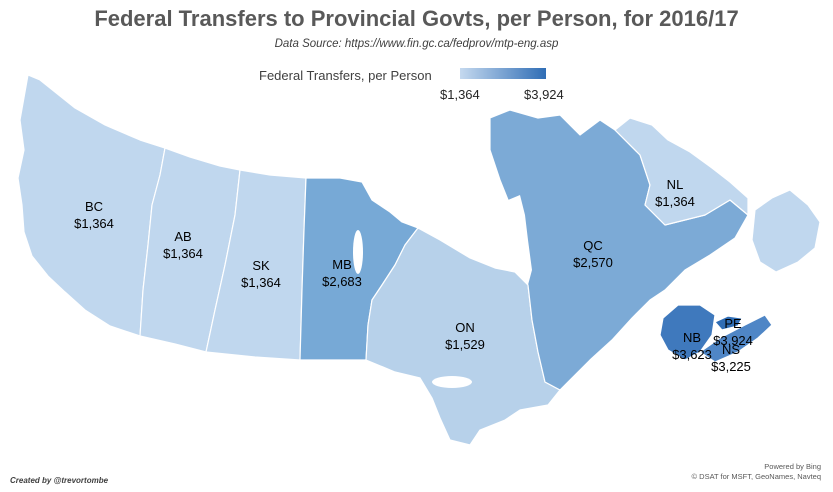 The image size is (833, 492). Describe the element at coordinates (342, 273) in the screenshot. I see `label-mb: MB $2,683` at that location.